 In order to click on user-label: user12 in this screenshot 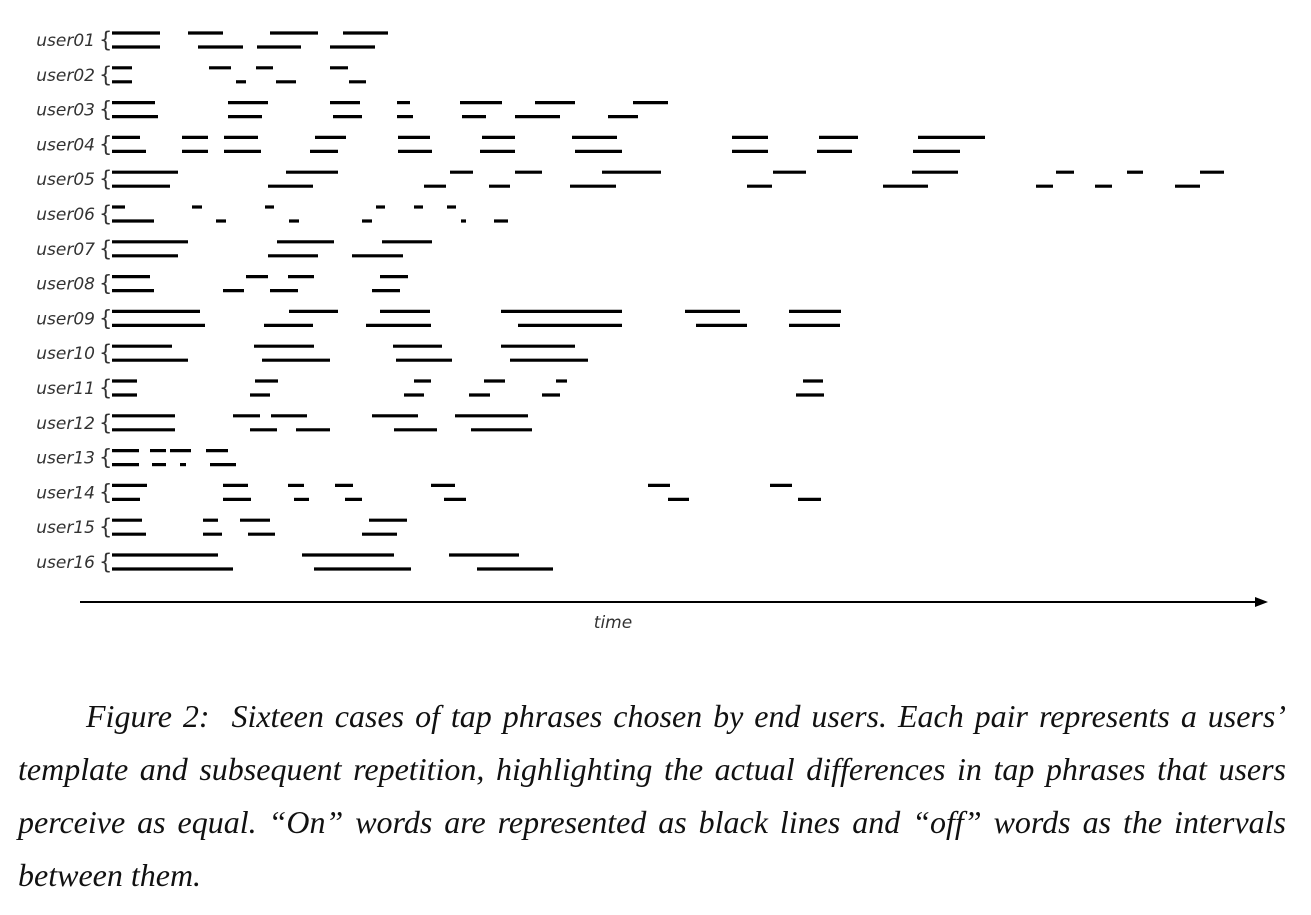, I will do `click(65, 424)`.